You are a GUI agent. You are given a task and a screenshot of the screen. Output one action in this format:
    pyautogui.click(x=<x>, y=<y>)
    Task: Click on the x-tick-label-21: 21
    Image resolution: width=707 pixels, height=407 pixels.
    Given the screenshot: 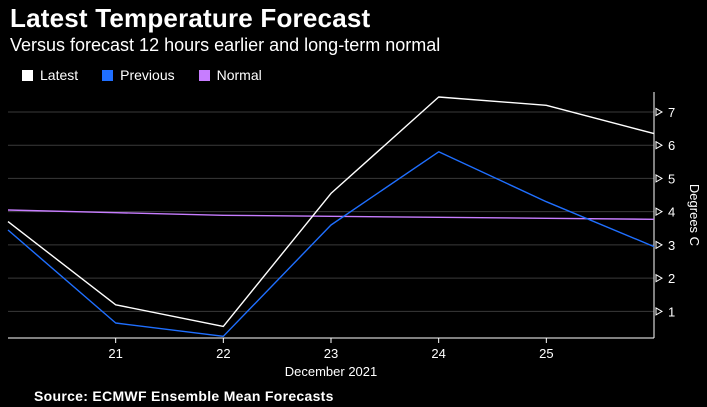 What is the action you would take?
    pyautogui.click(x=115, y=353)
    